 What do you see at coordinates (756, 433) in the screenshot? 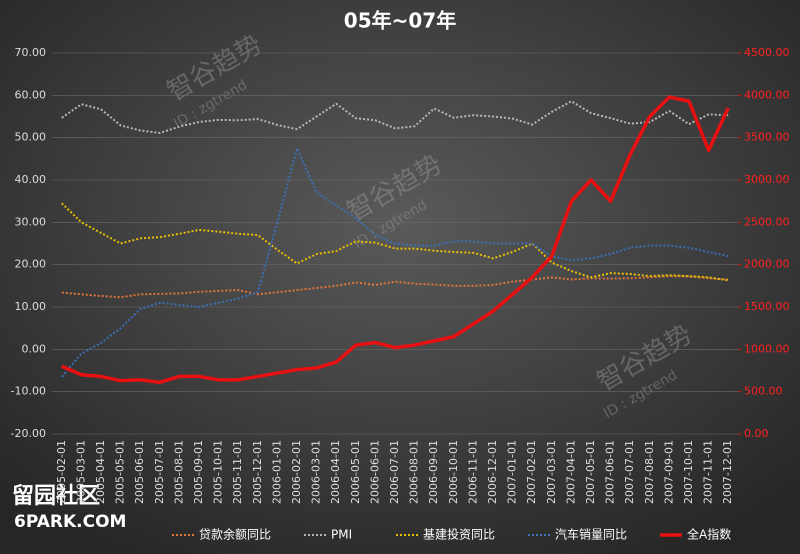
I see `y2-tick-label: 0.00` at bounding box center [756, 433].